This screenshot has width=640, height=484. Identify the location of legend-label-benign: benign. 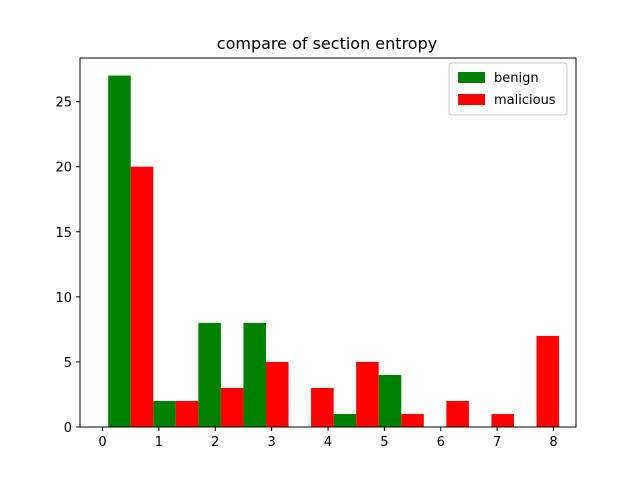
(516, 78).